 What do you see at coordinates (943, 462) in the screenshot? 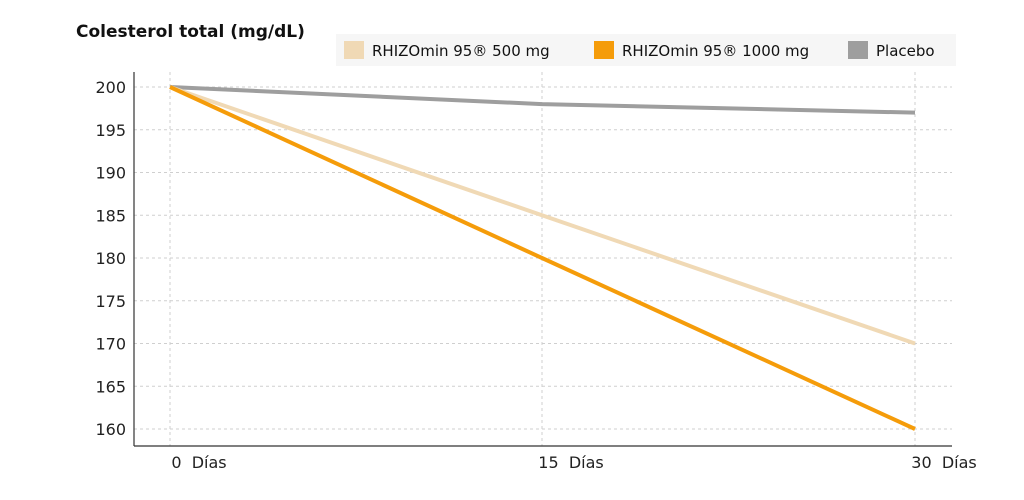
I see `x-tick-label: 30 Días` at bounding box center [943, 462].